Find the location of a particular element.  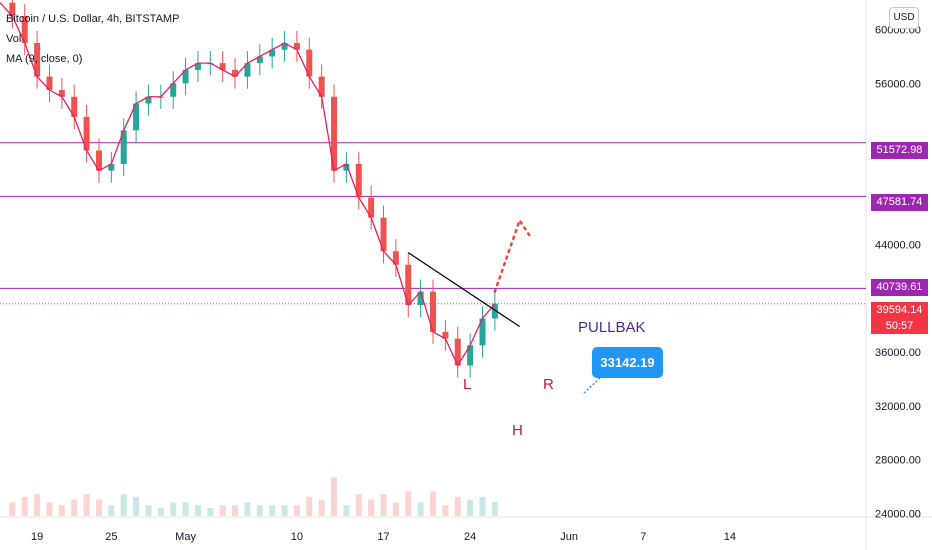

x-tick-label: 19 is located at coordinates (37, 537).